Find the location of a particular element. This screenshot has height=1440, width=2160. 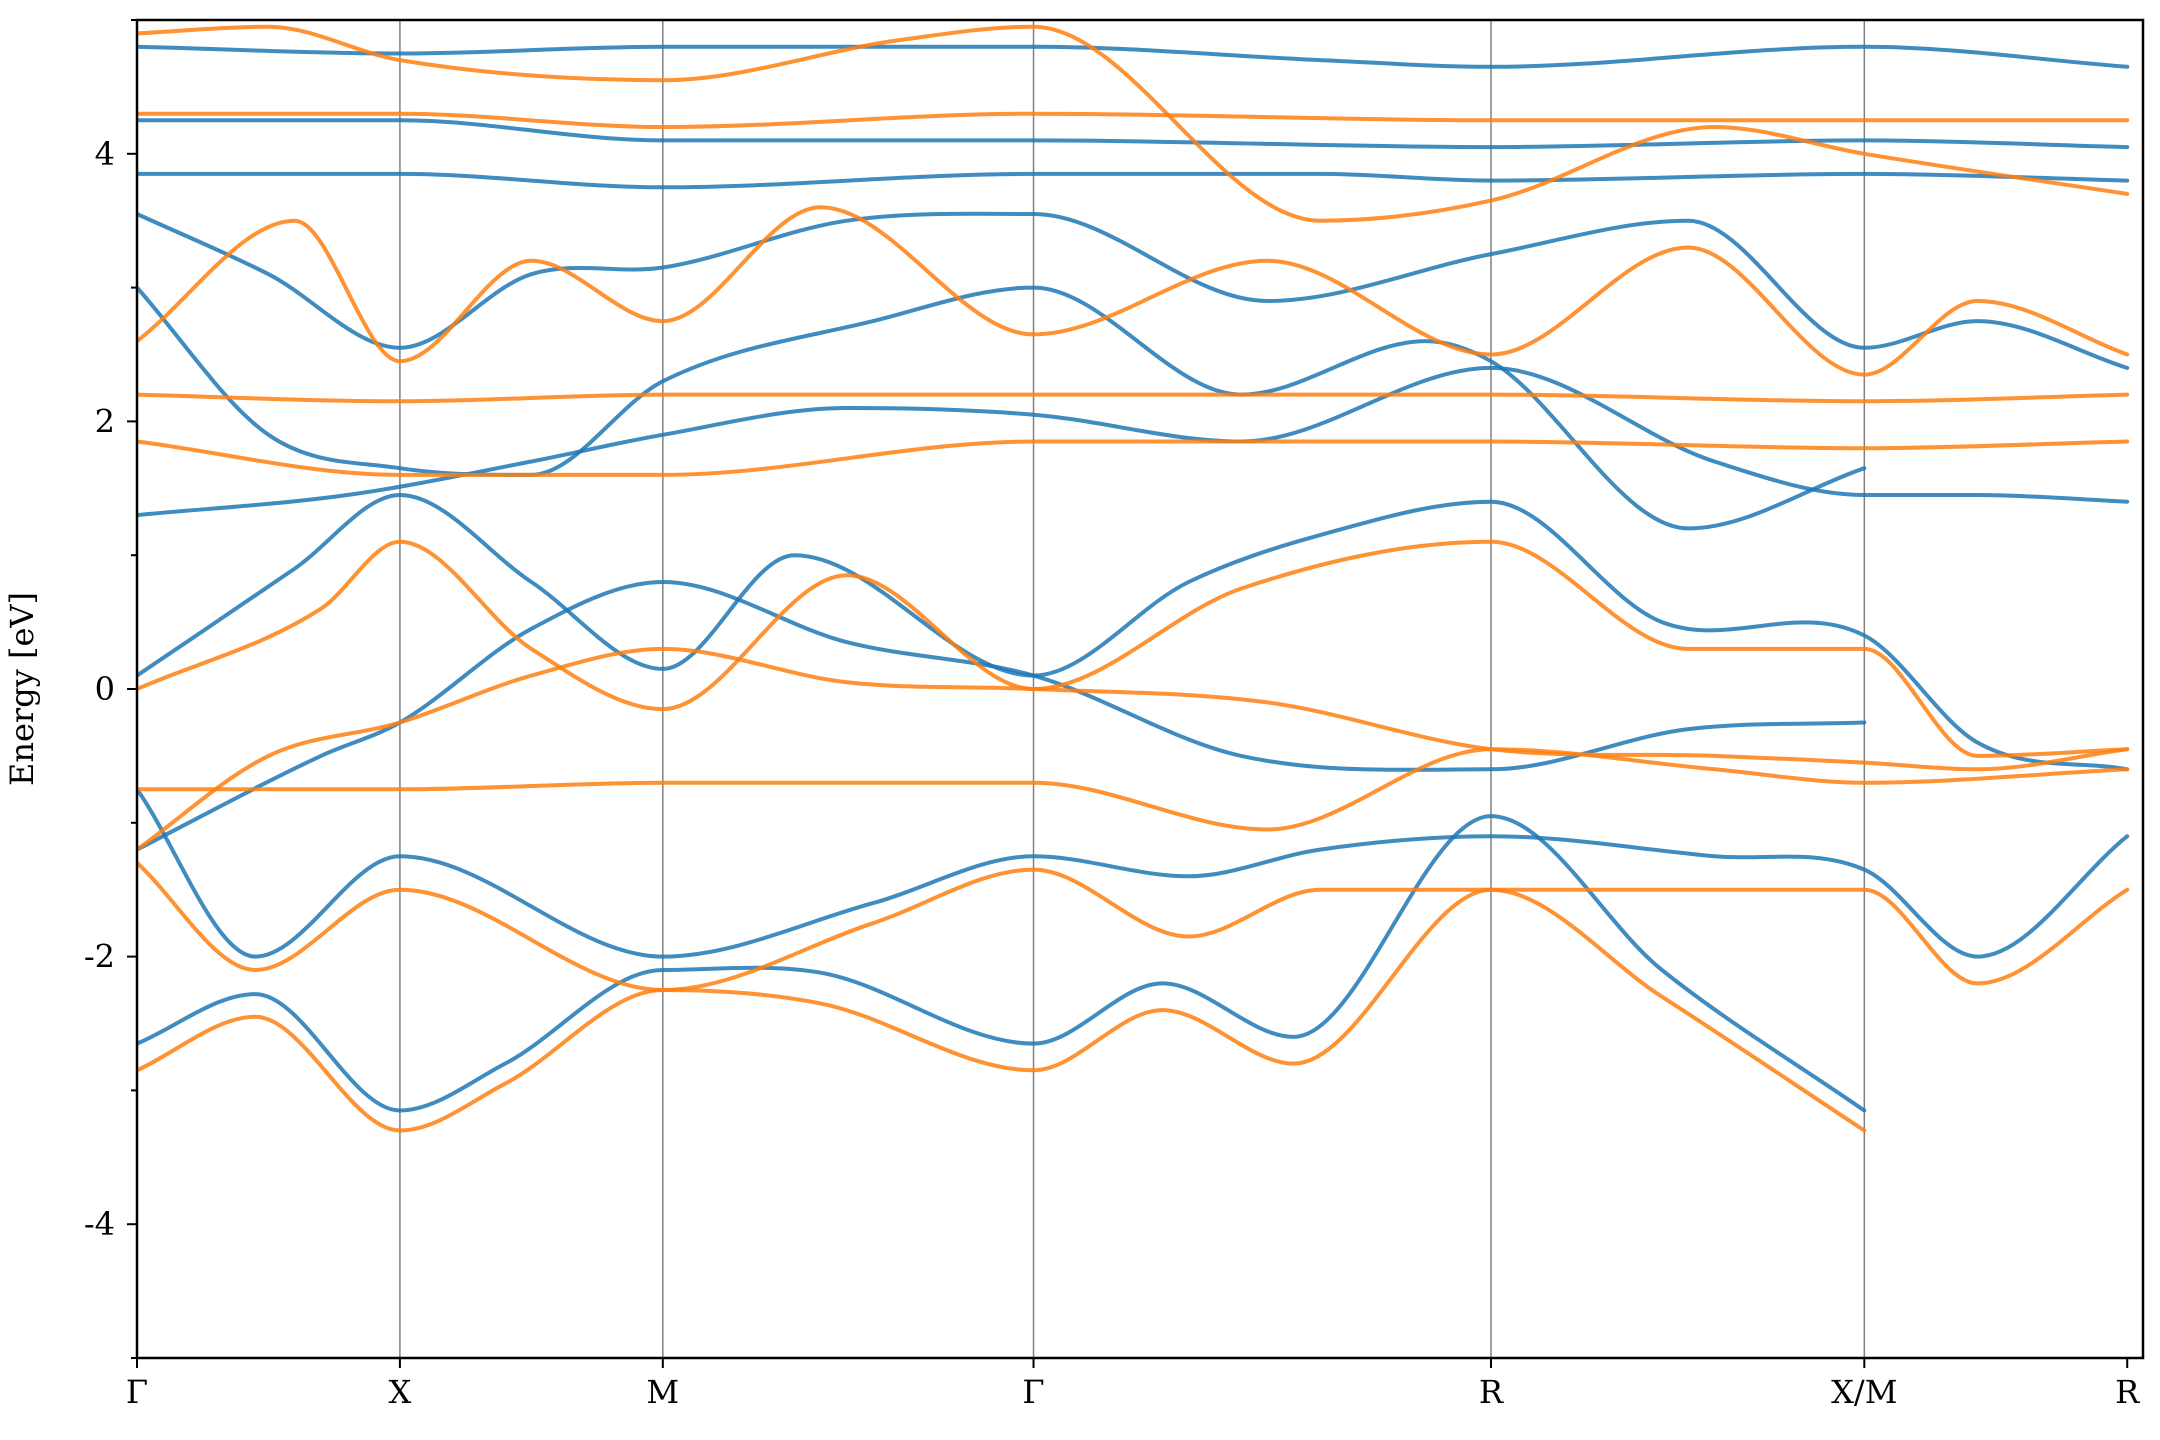

y-axis-label: Energy [eV] is located at coordinates (22, 689).